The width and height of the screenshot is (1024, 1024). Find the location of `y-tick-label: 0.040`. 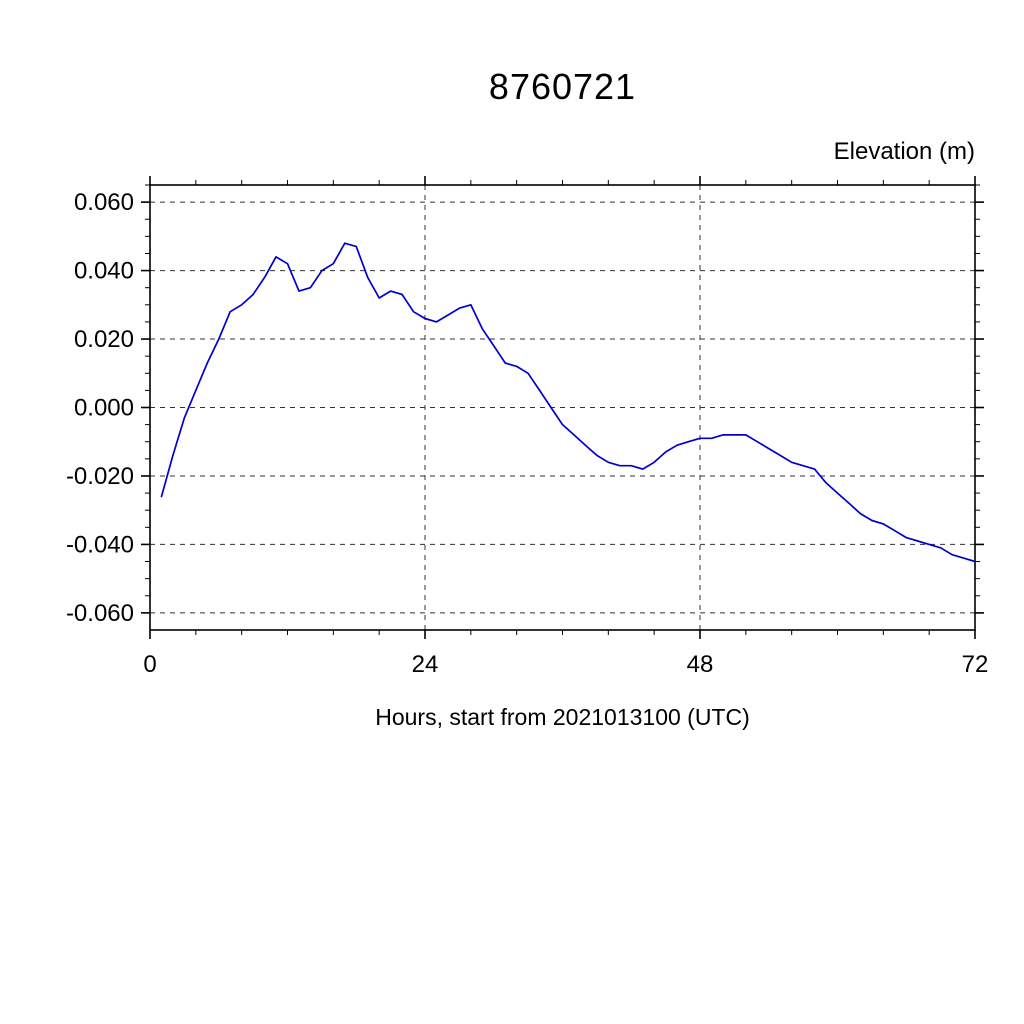

y-tick-label: 0.040 is located at coordinates (104, 271).